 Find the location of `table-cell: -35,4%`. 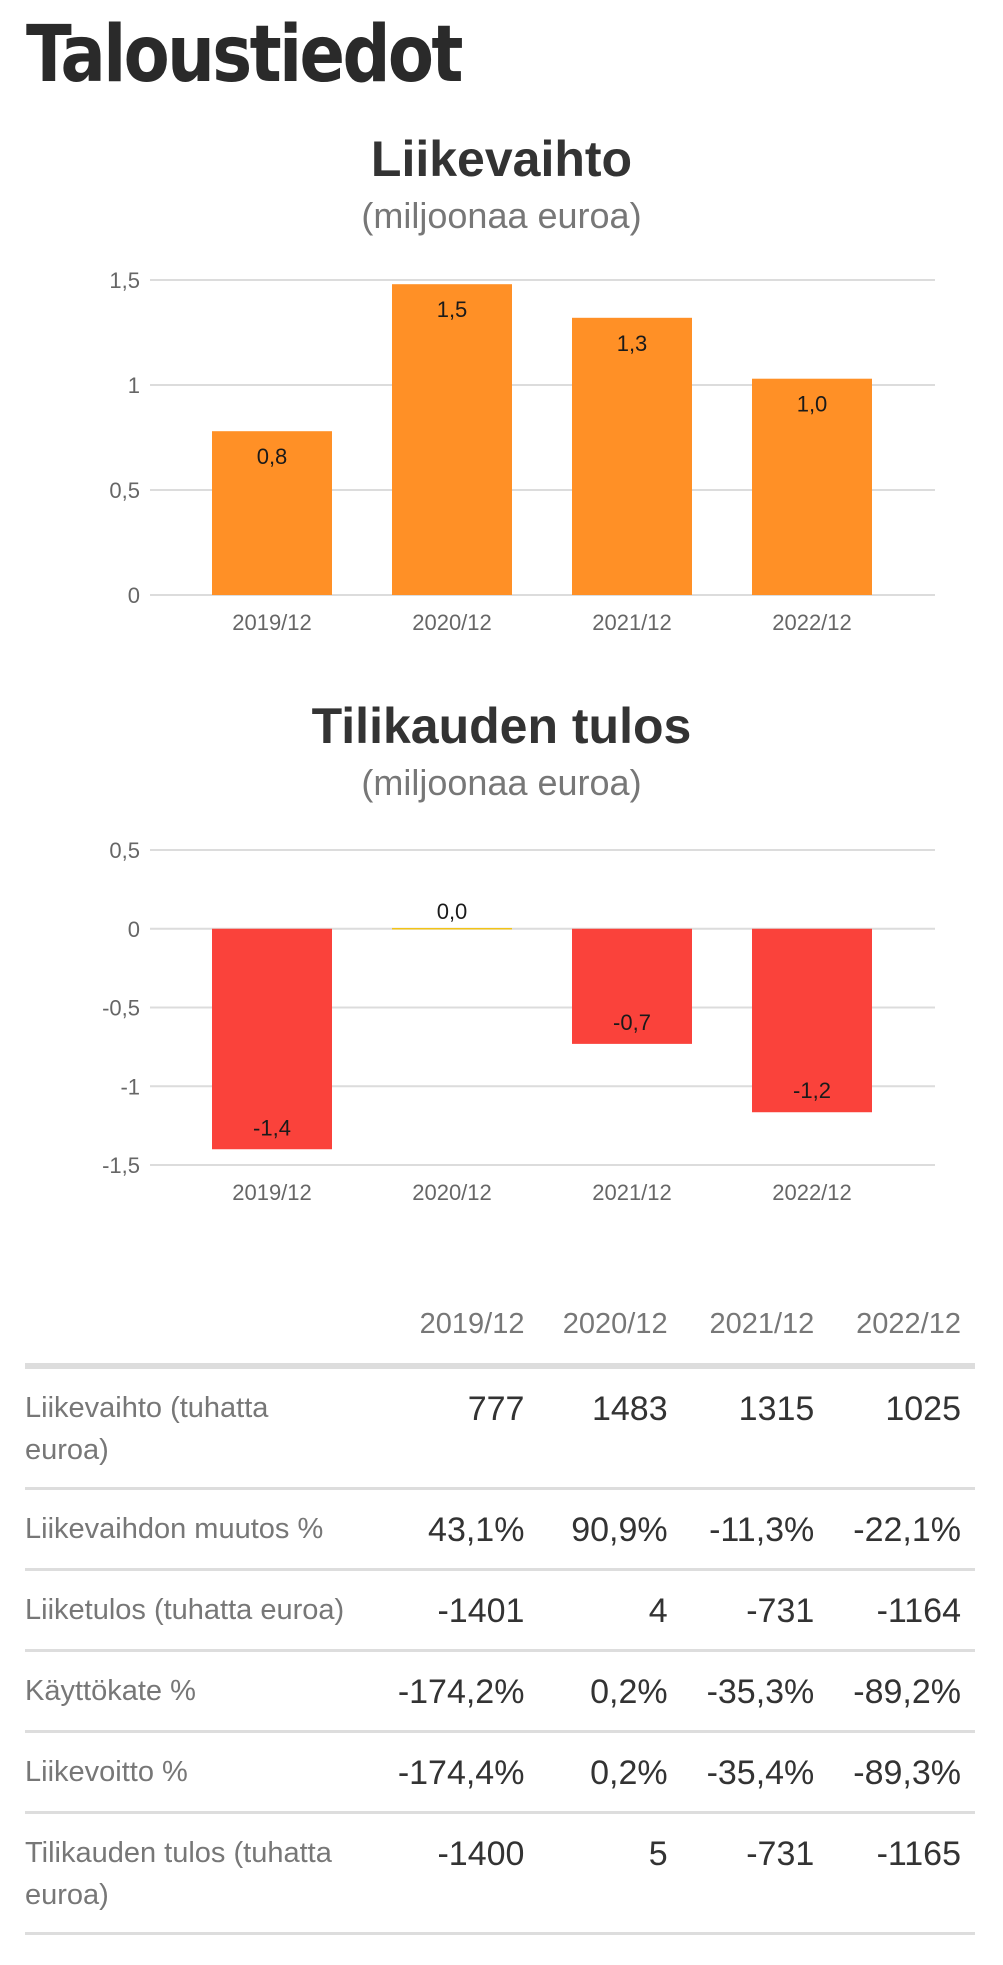

table-cell: -35,4% is located at coordinates (755, 1772).